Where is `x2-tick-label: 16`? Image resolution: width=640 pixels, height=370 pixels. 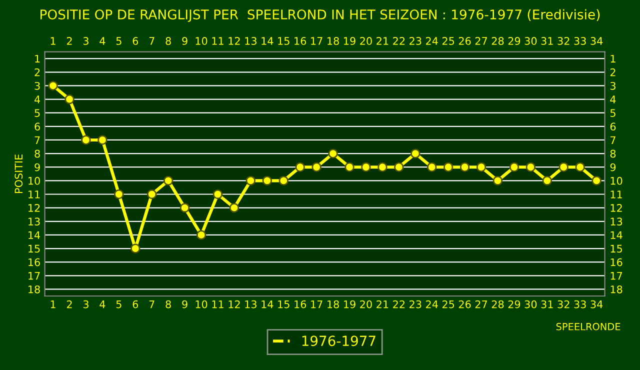
x2-tick-label: 16 is located at coordinates (300, 41).